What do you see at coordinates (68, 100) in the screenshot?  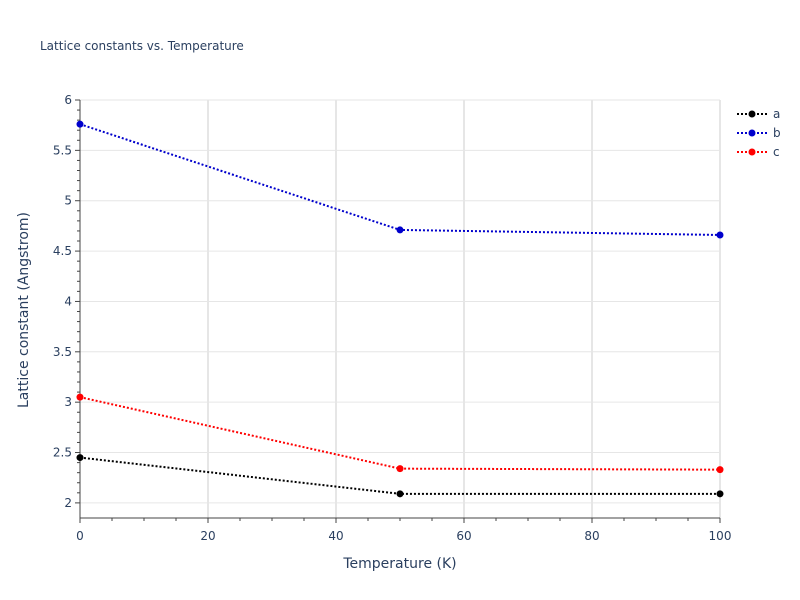 I see `y-tick-label: 6` at bounding box center [68, 100].